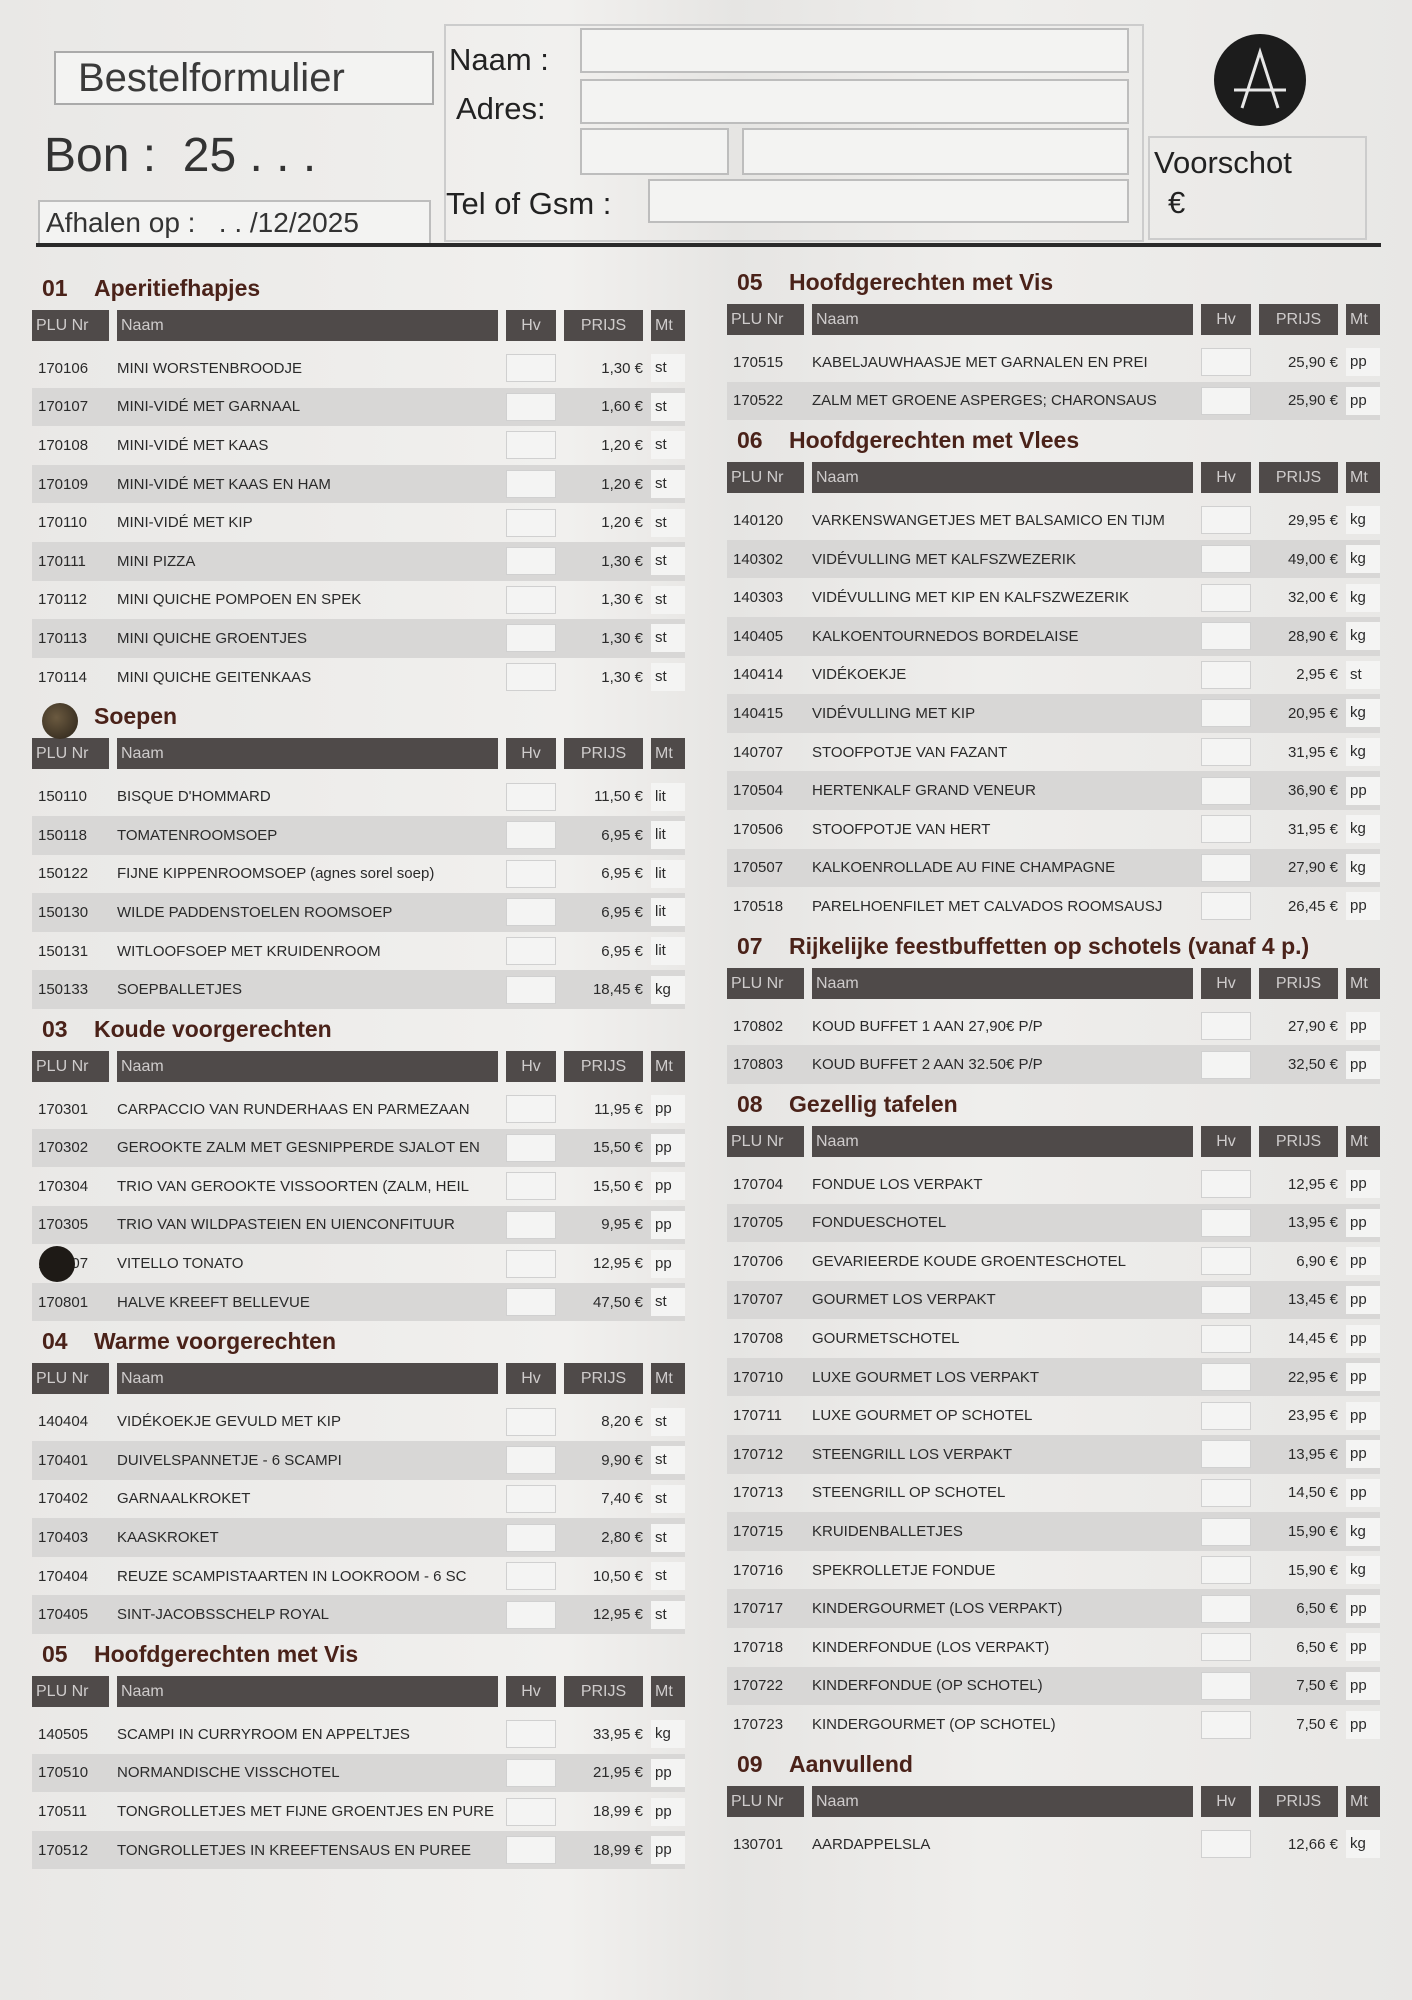 This screenshot has width=1412, height=2000. I want to click on plu-number: 150130, so click(63, 912).